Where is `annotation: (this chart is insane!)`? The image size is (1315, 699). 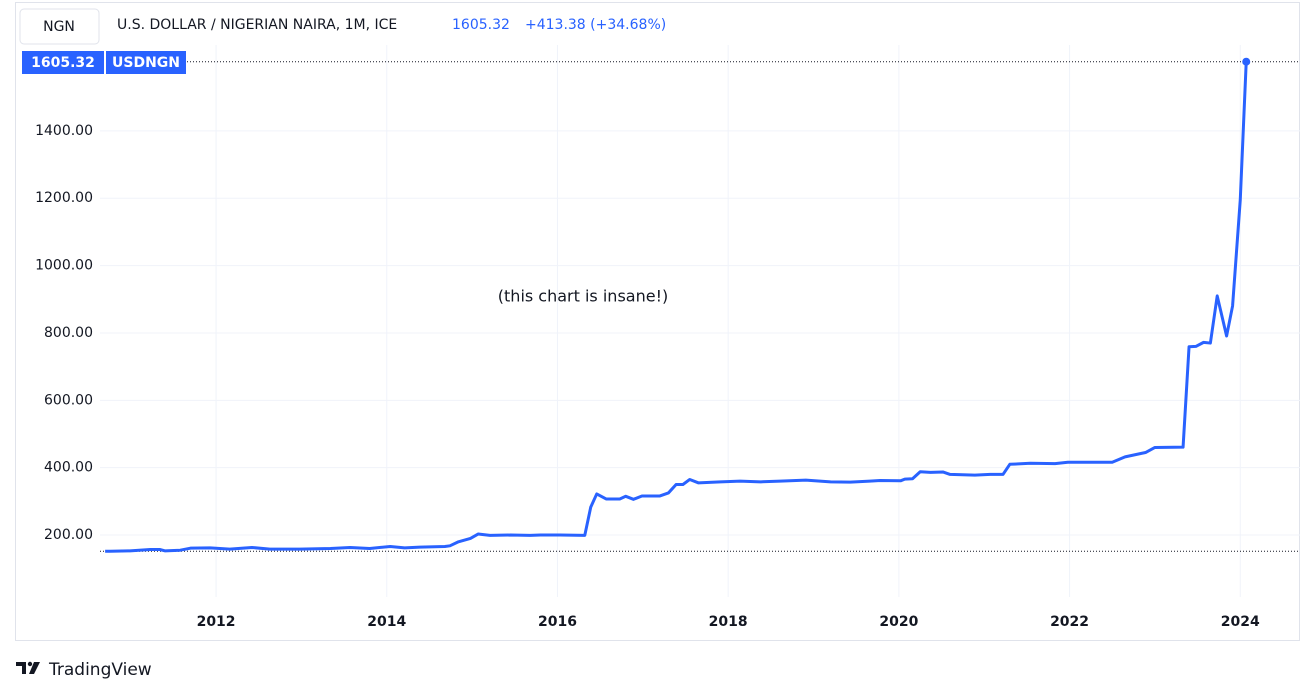
annotation: (this chart is insane!) is located at coordinates (583, 296).